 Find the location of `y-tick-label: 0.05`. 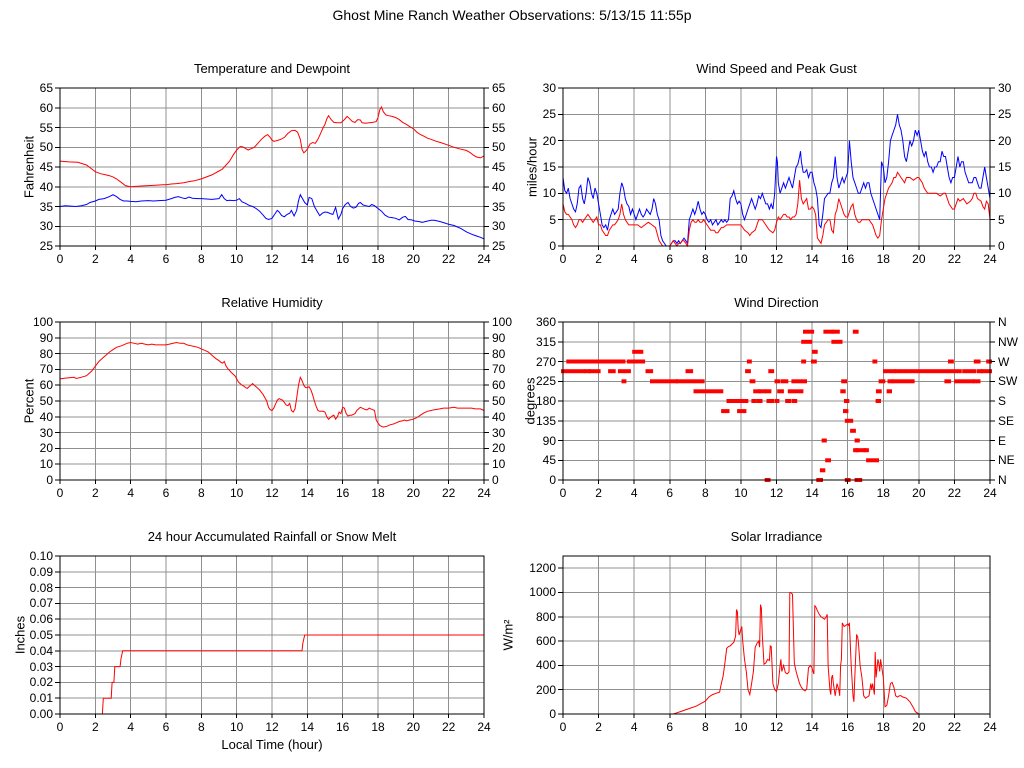

y-tick-label: 0.05 is located at coordinates (41, 635).